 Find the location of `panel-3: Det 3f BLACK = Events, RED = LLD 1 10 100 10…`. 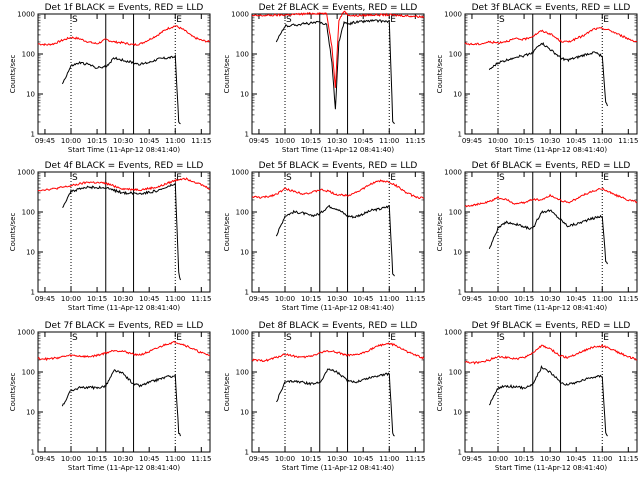

panel-3: Det 3f BLACK = Events, RED = LLD 1 10 100 10… is located at coordinates (537, 78).